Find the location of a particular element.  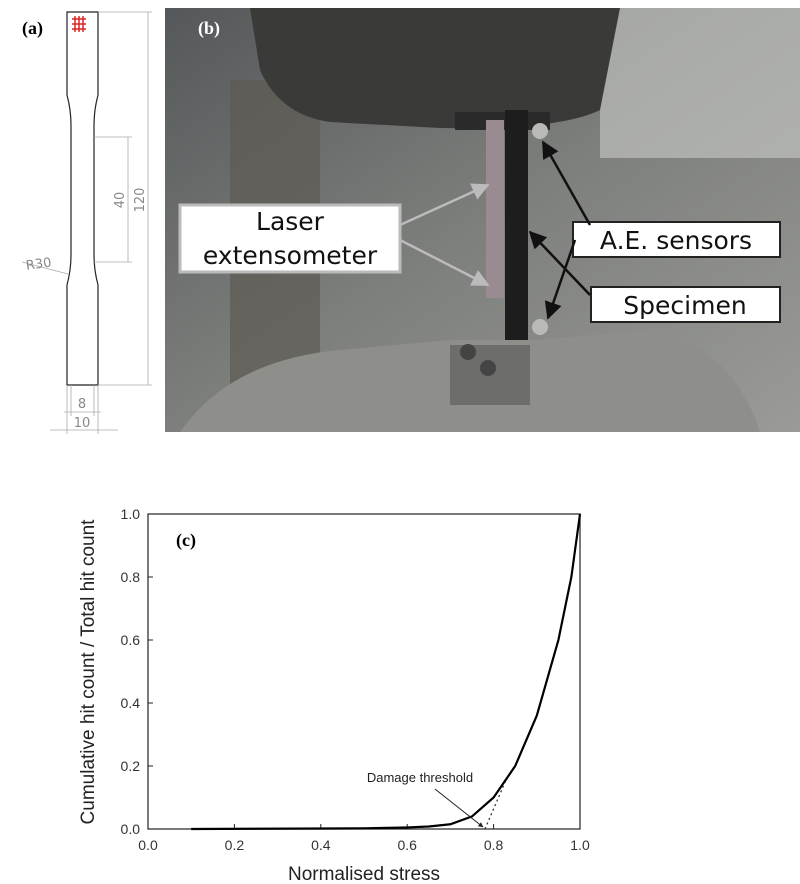

extensometer-tape is located at coordinates (495, 209).